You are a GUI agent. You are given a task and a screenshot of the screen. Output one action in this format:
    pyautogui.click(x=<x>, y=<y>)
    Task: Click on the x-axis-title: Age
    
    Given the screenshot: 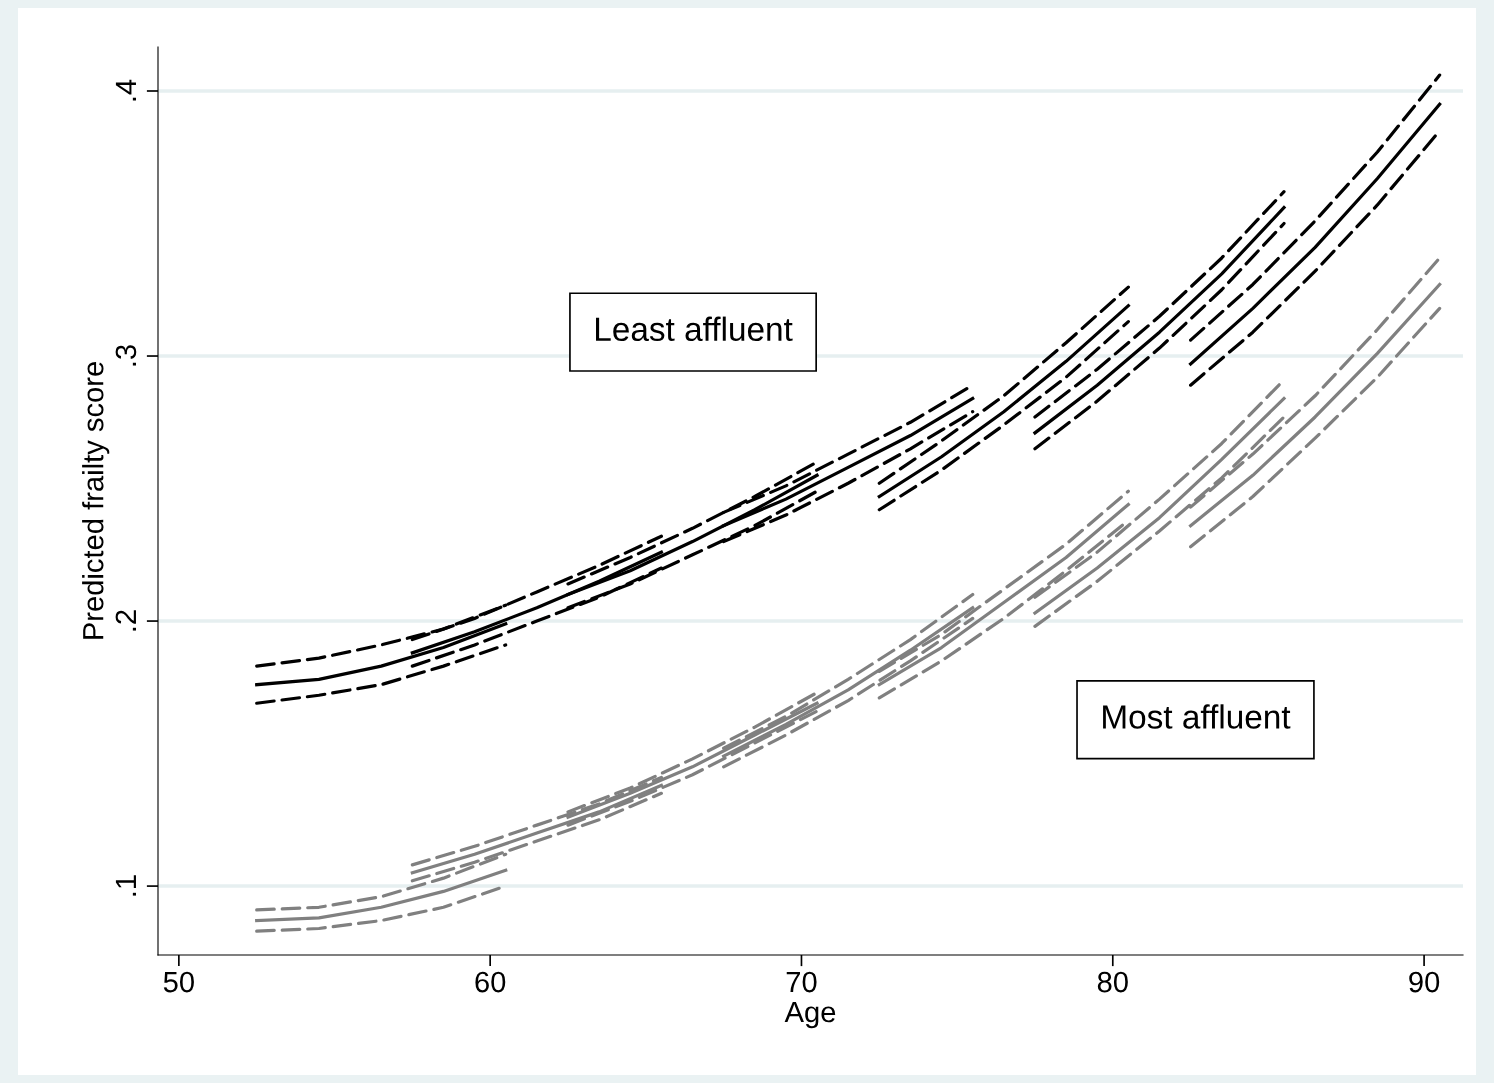 What is the action you would take?
    pyautogui.click(x=810, y=1015)
    